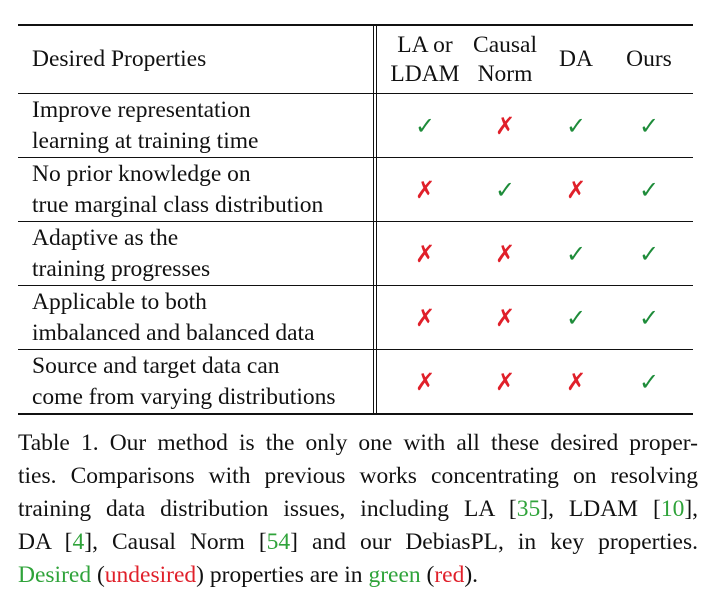  I want to click on citation-link-causal-norm: 54, so click(278, 542).